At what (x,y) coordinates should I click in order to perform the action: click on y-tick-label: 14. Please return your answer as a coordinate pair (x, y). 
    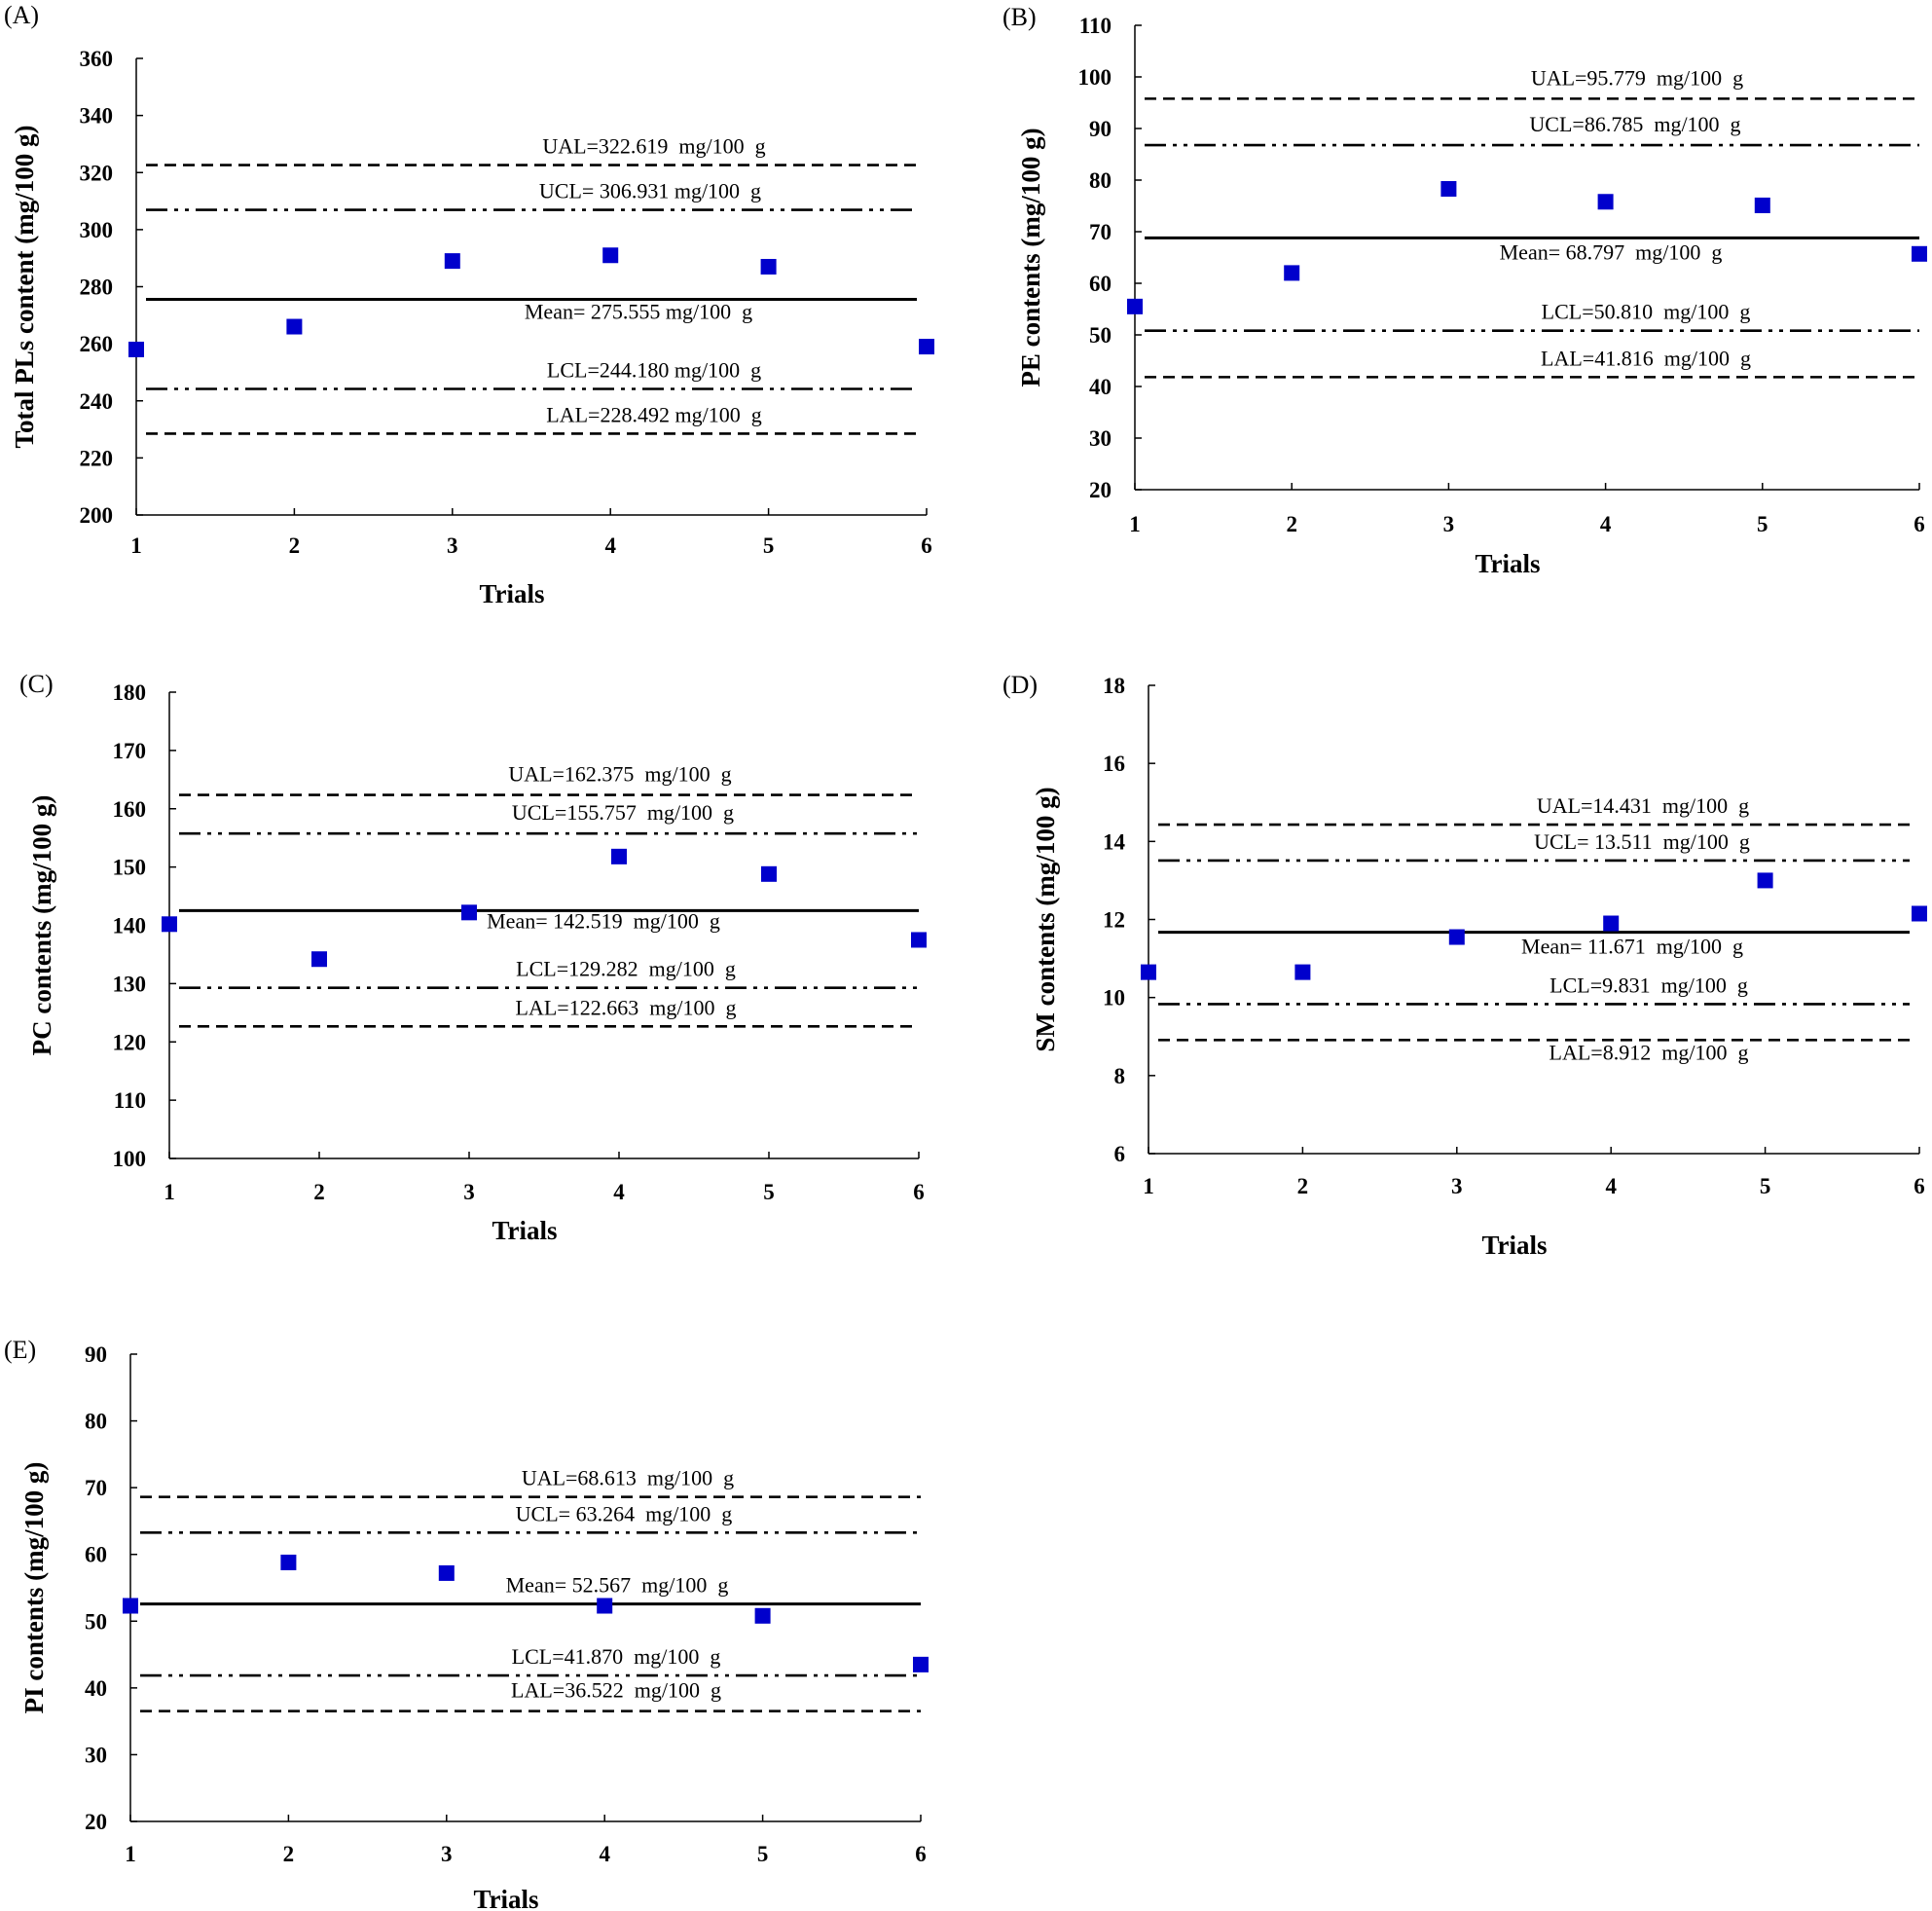
    Looking at the image, I should click on (1114, 841).